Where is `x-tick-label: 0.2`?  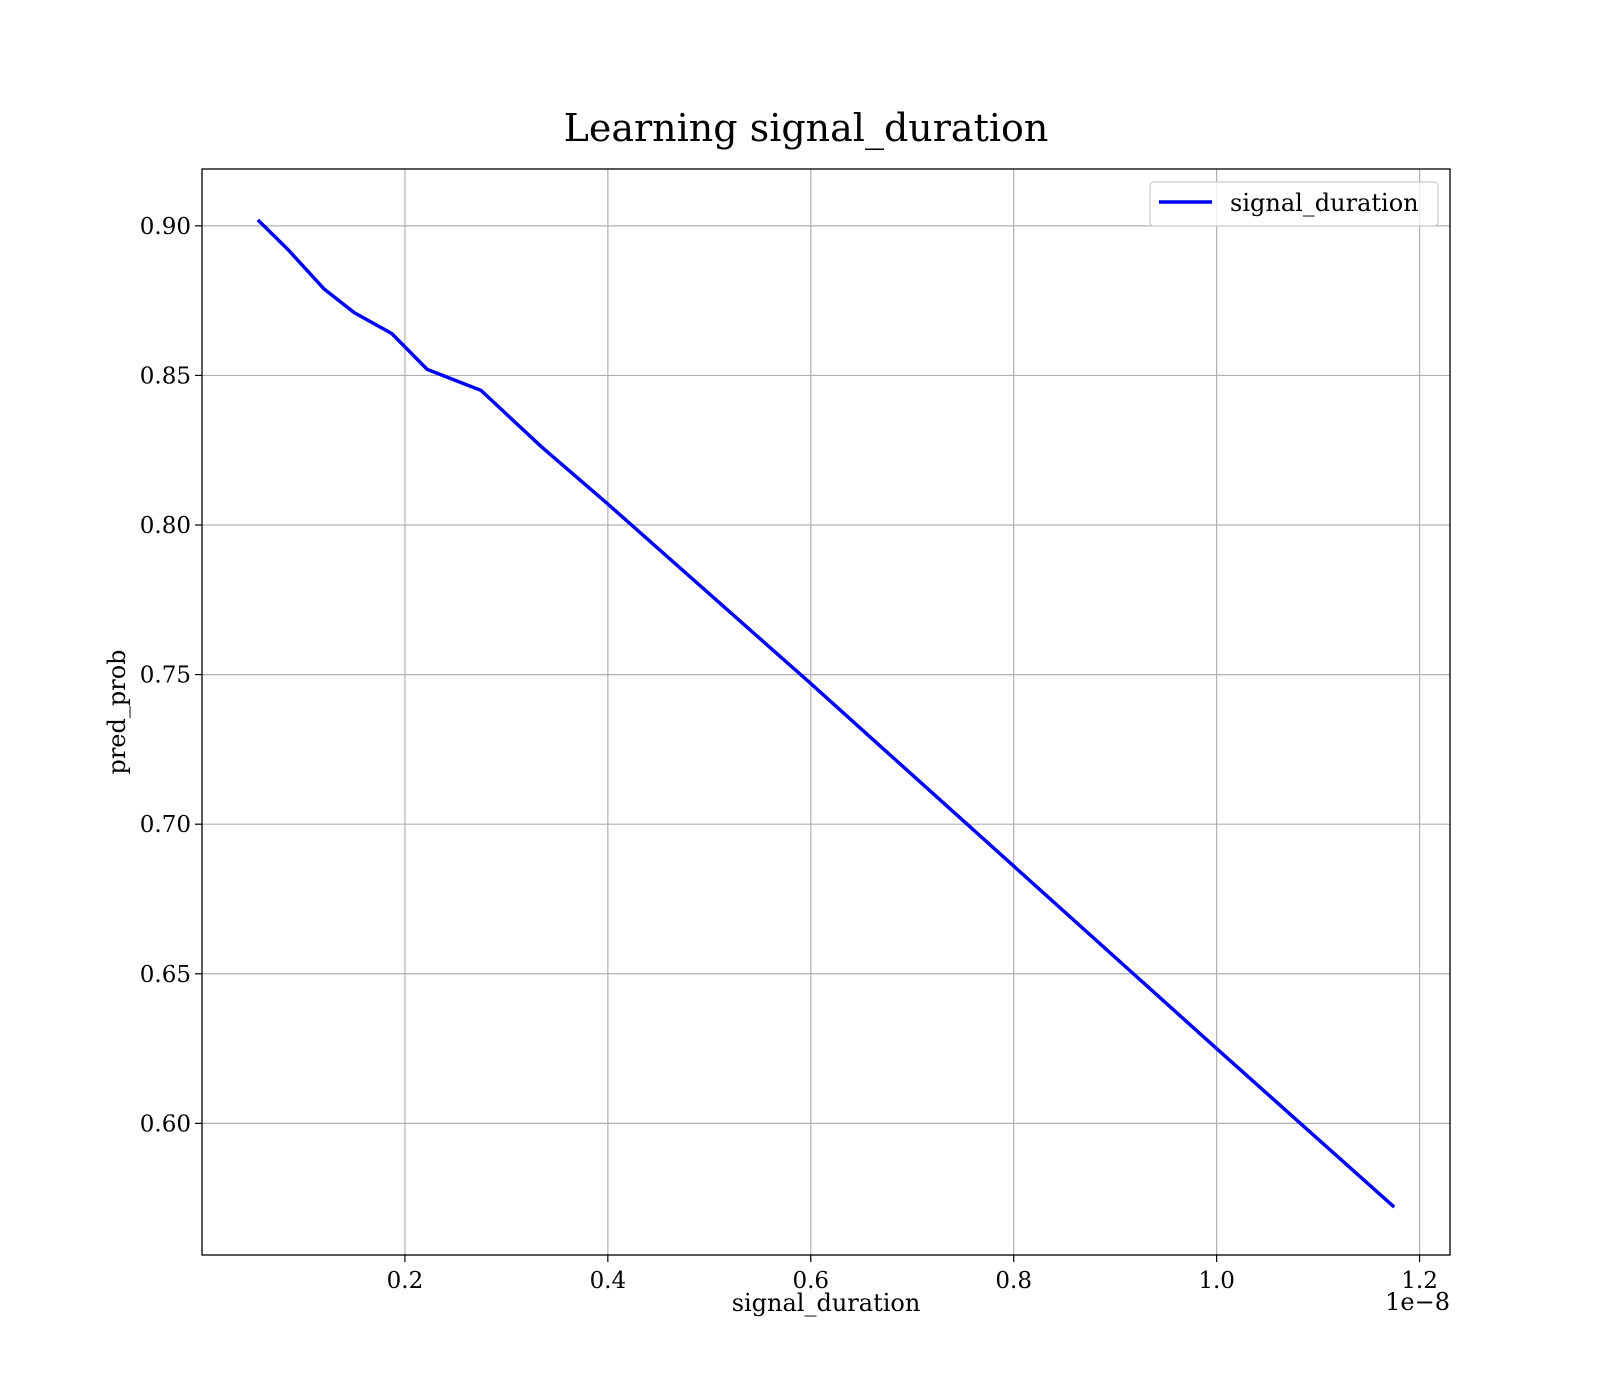
x-tick-label: 0.2 is located at coordinates (405, 1281).